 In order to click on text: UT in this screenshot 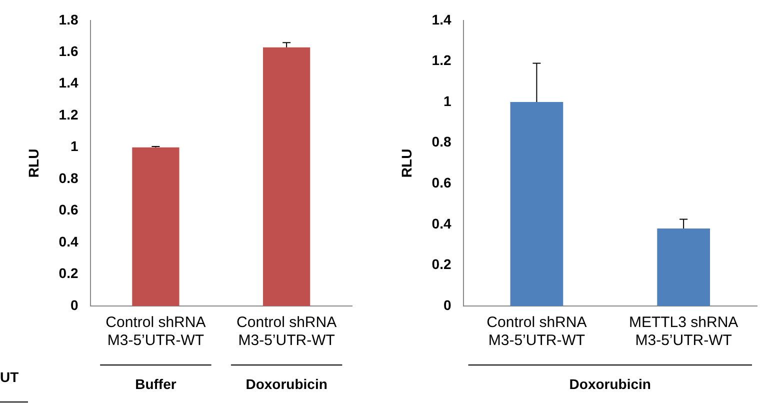, I will do `click(10, 376)`.